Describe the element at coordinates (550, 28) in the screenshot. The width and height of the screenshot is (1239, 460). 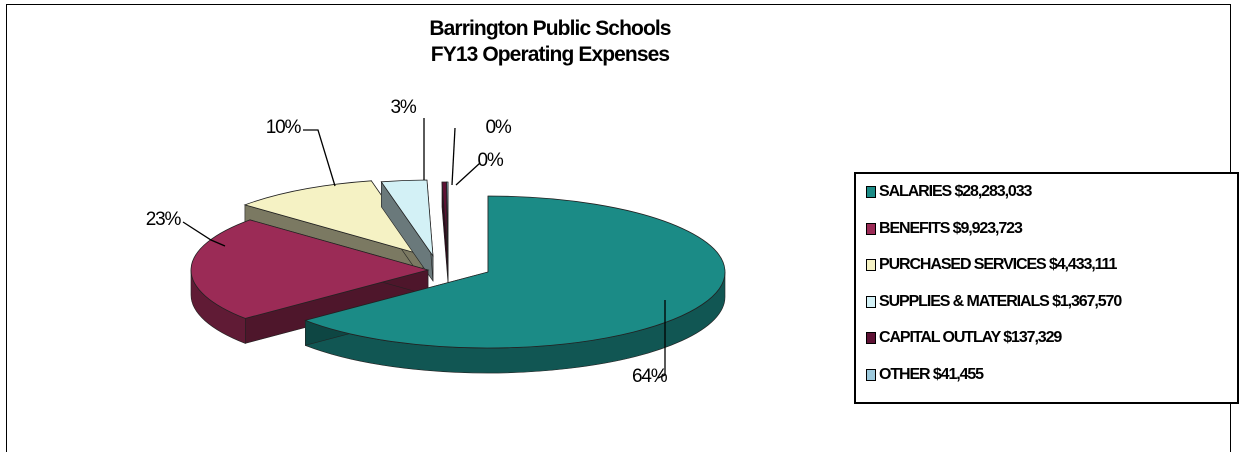
I see `chart-title: Barrington Public Schools` at that location.